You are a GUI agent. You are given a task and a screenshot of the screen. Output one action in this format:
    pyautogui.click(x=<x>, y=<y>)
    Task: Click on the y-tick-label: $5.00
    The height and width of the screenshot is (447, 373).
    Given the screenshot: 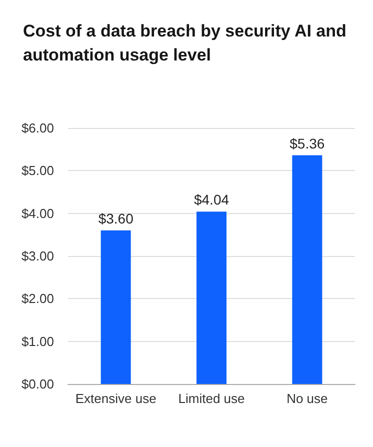 What is the action you would take?
    pyautogui.click(x=37, y=170)
    